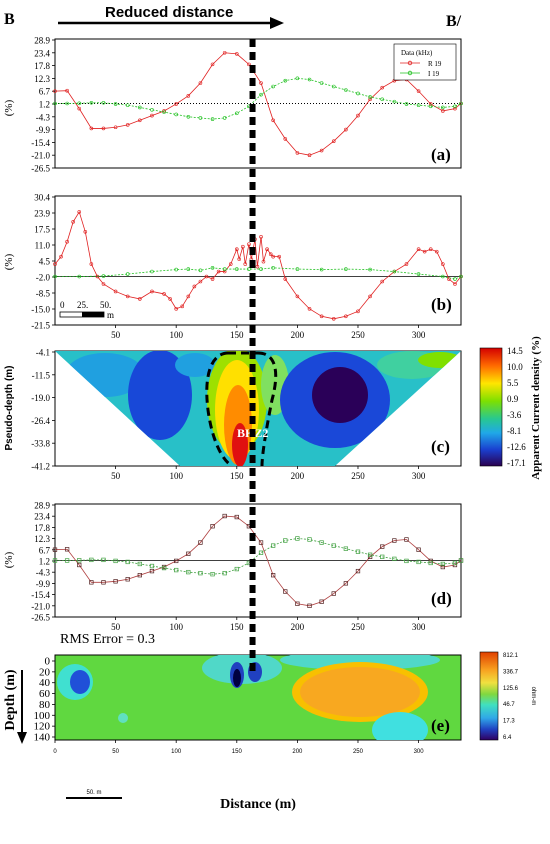  Describe the element at coordinates (40, 595) in the screenshot. I see `ytick-label: -15.4` at that location.